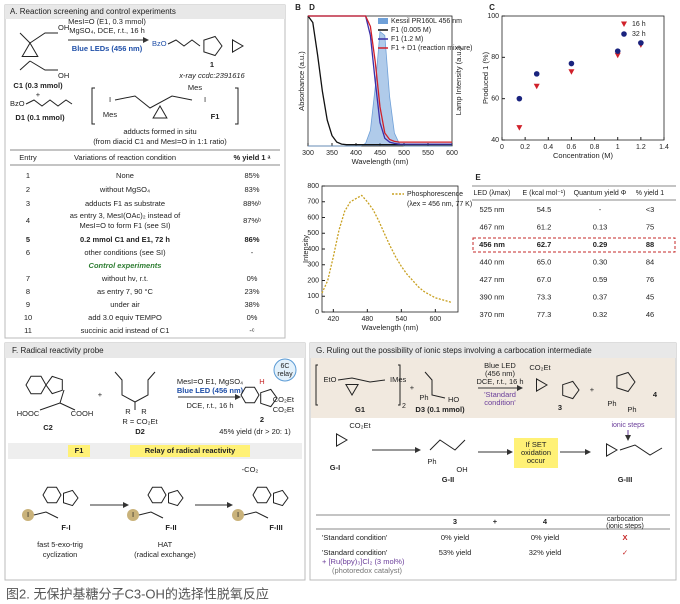 This screenshot has height=604, width=680. Describe the element at coordinates (492, 7) in the screenshot. I see `label: C` at that location.